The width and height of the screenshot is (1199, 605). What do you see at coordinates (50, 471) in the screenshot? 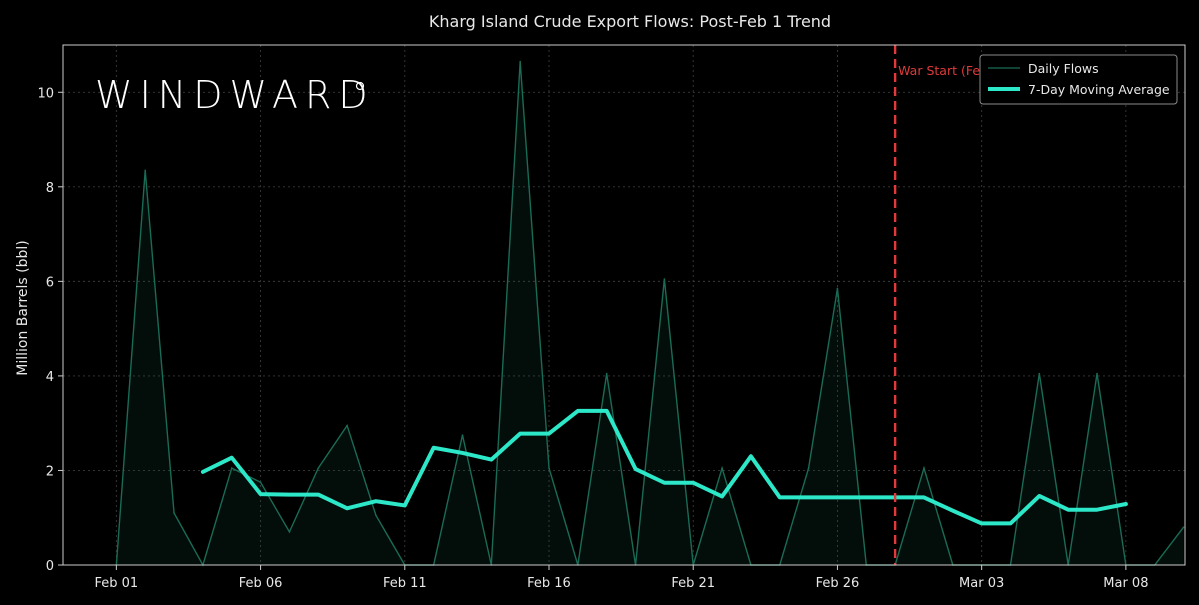
I see `y-tick-label: 2` at bounding box center [50, 471].